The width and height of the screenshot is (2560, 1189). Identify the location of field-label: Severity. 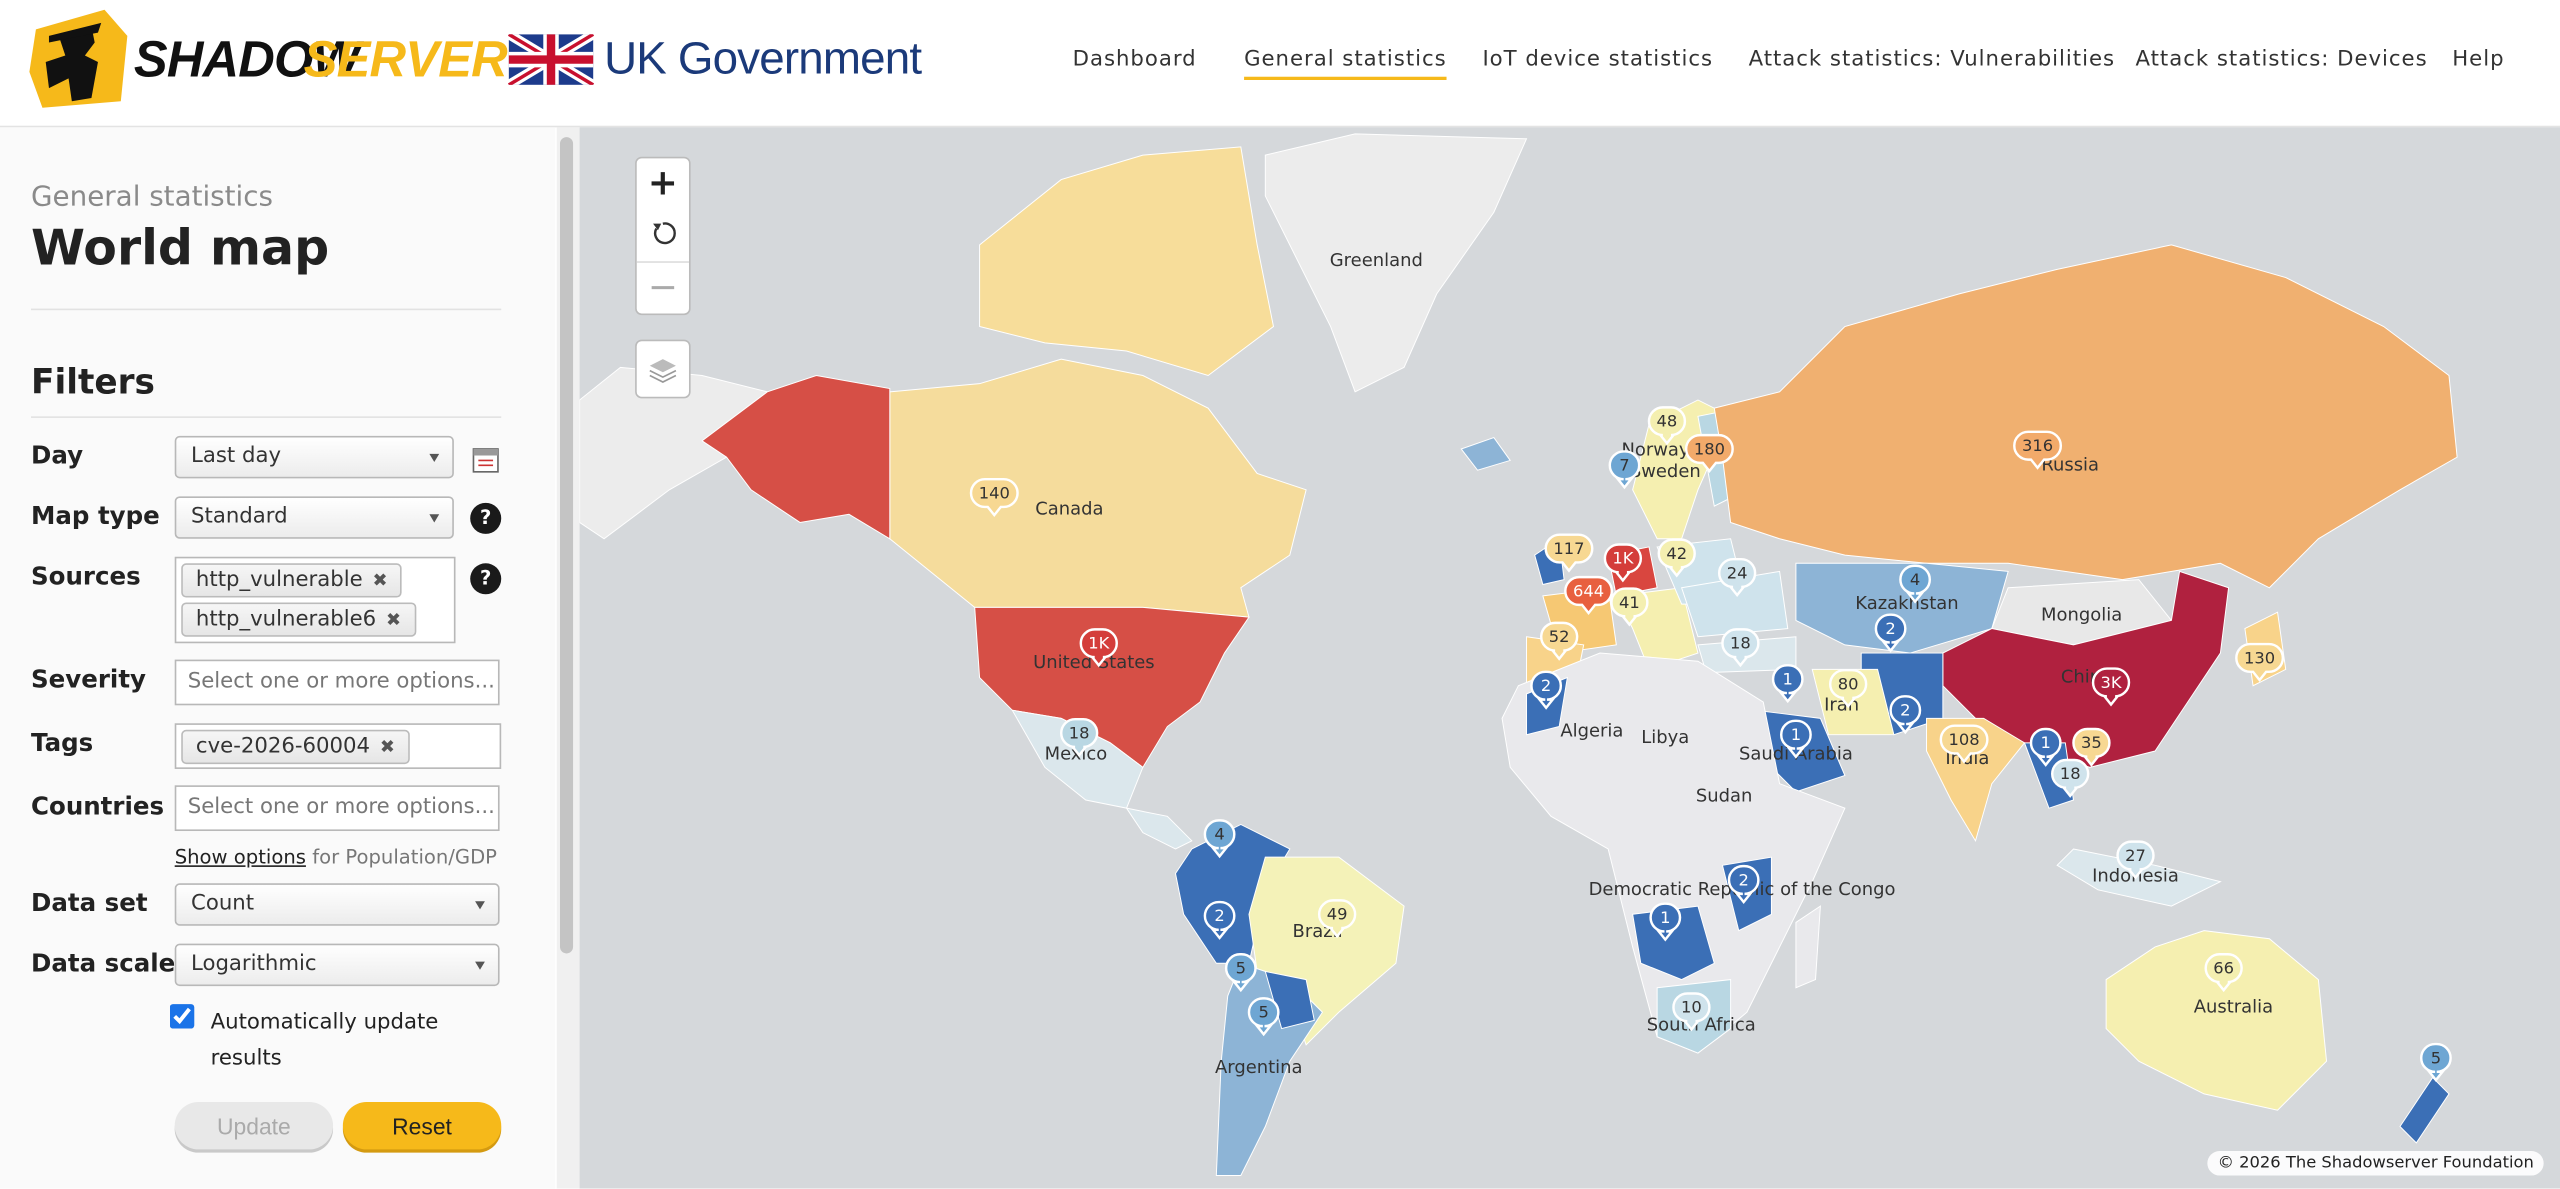
(88, 679).